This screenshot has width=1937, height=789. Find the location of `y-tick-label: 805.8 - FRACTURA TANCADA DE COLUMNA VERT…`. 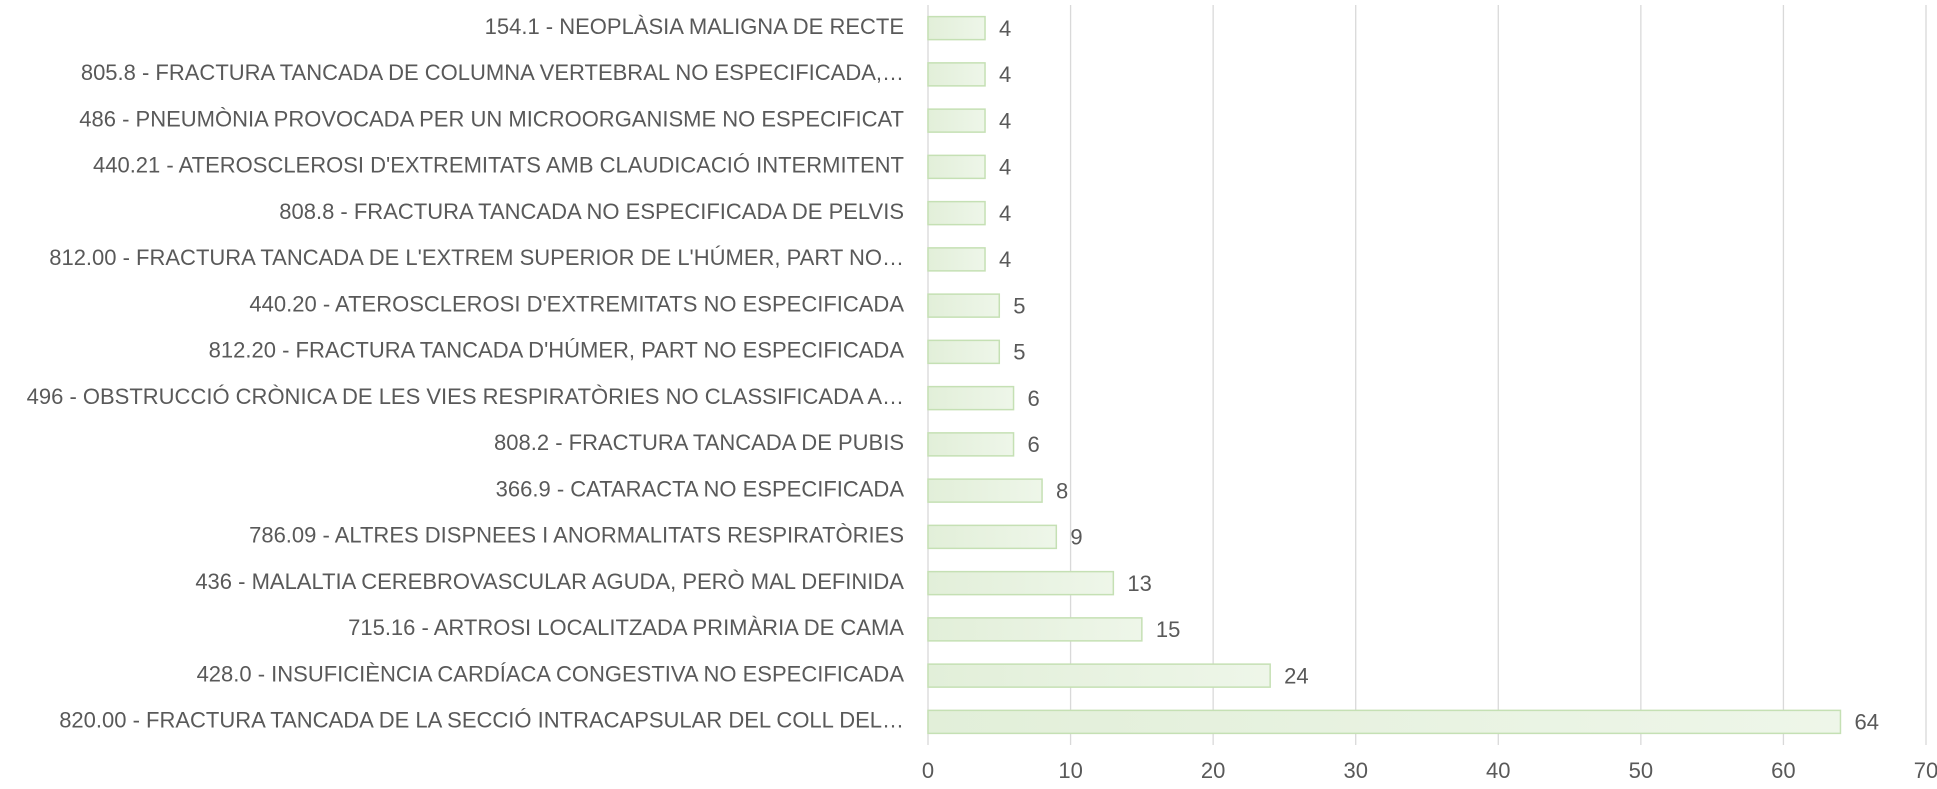

y-tick-label: 805.8 - FRACTURA TANCADA DE COLUMNA VERT… is located at coordinates (492, 72).